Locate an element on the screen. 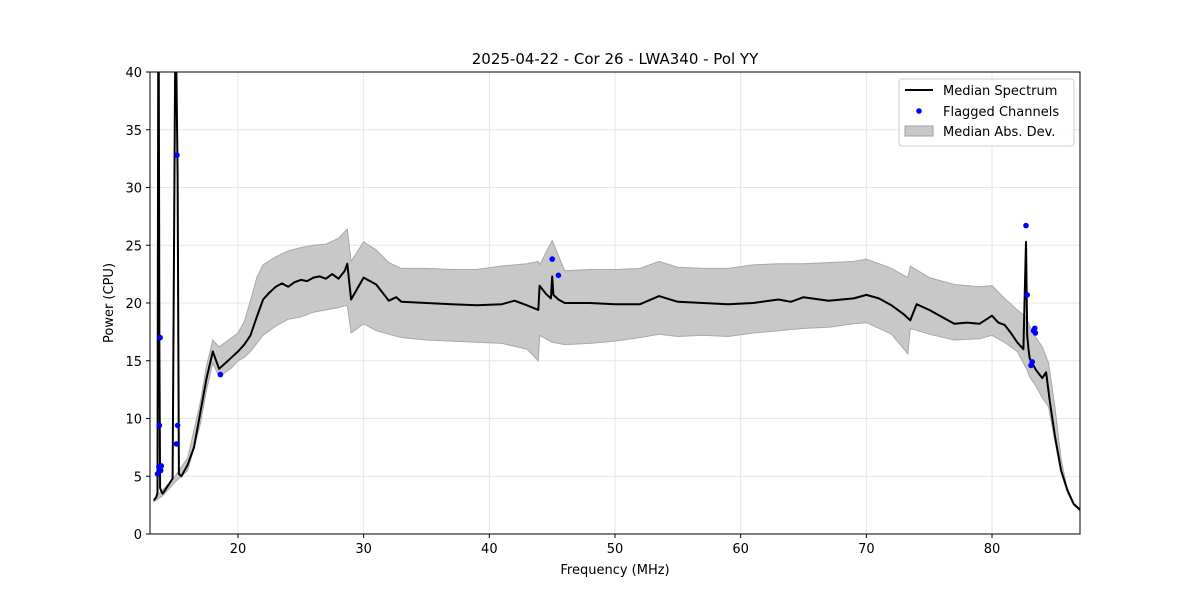 This screenshot has width=1200, height=600. legend-marker-swatch is located at coordinates (919, 111).